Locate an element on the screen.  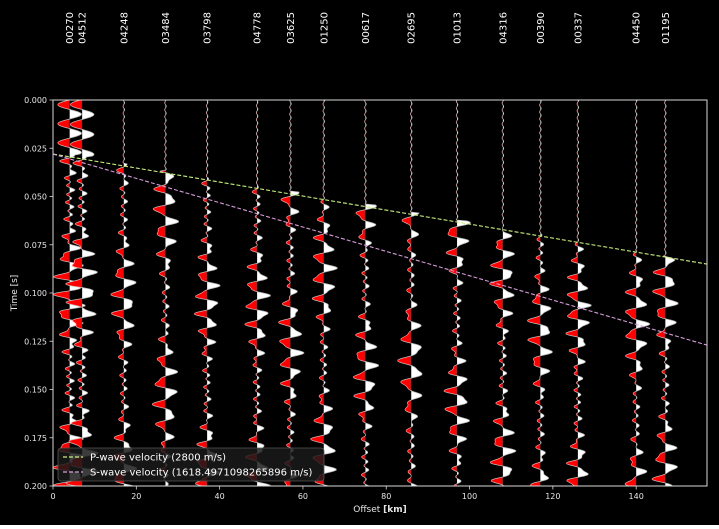
y-tick-label: 0.150 is located at coordinates (35, 390).